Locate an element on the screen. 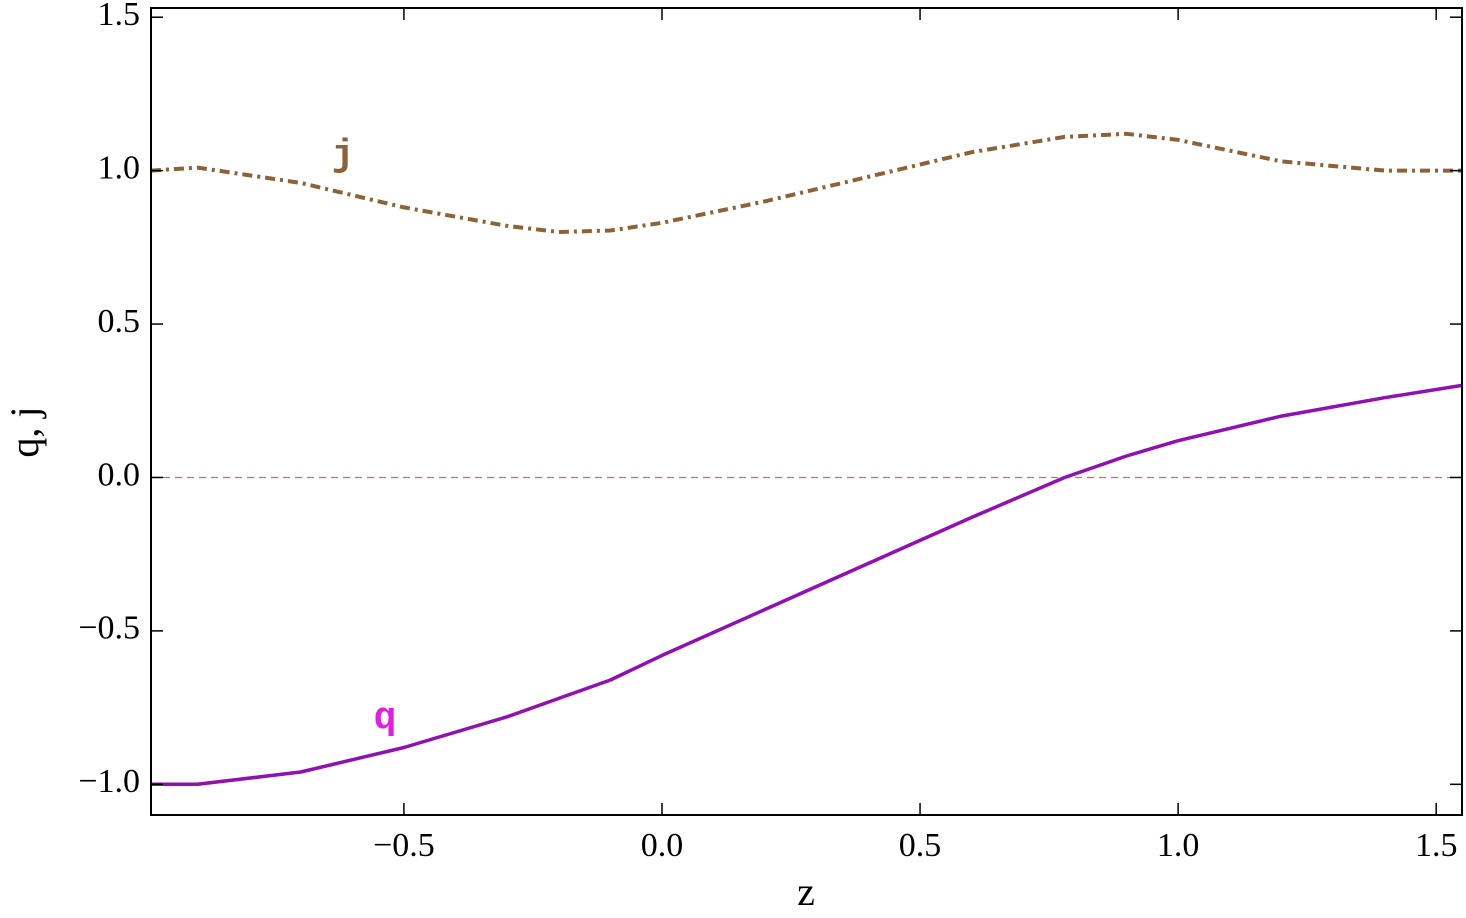 This screenshot has width=1466, height=918. series-label: q is located at coordinates (385, 718).